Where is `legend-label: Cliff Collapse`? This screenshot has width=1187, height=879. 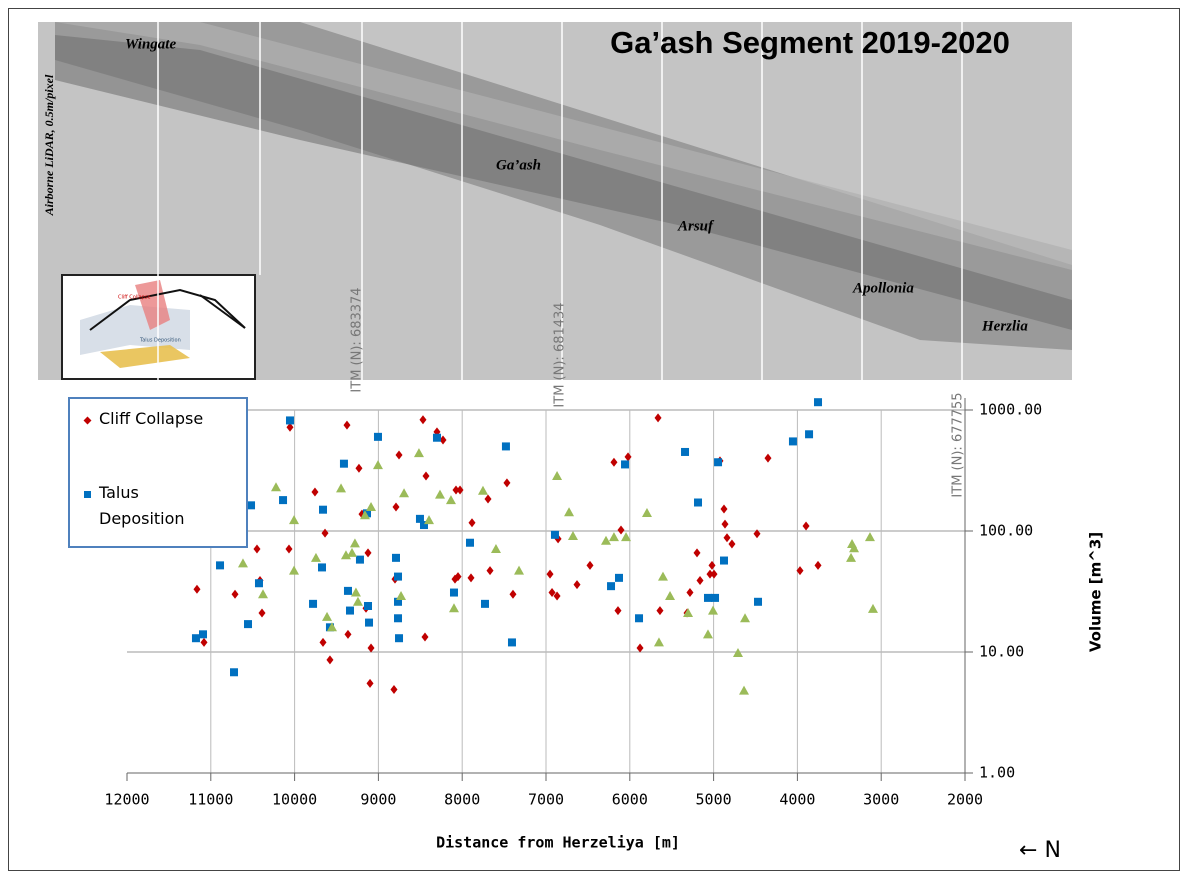 legend-label: Cliff Collapse is located at coordinates (151, 418).